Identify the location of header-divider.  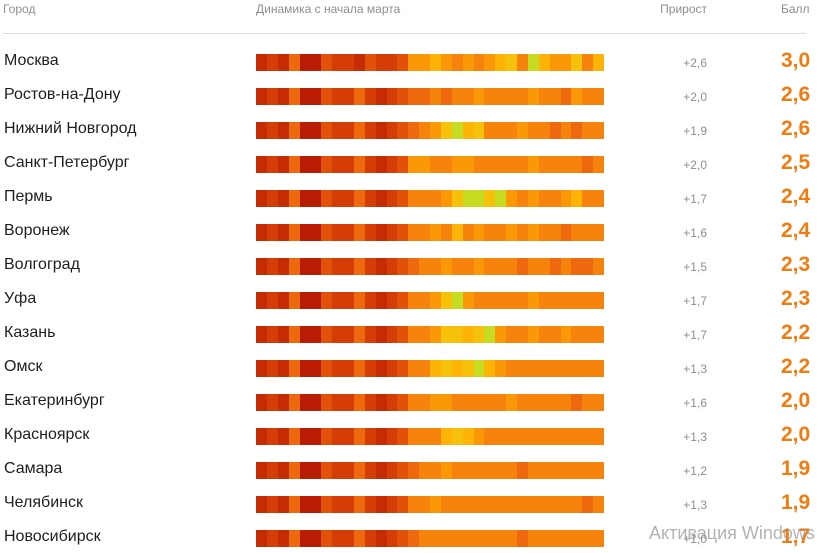
(404, 33).